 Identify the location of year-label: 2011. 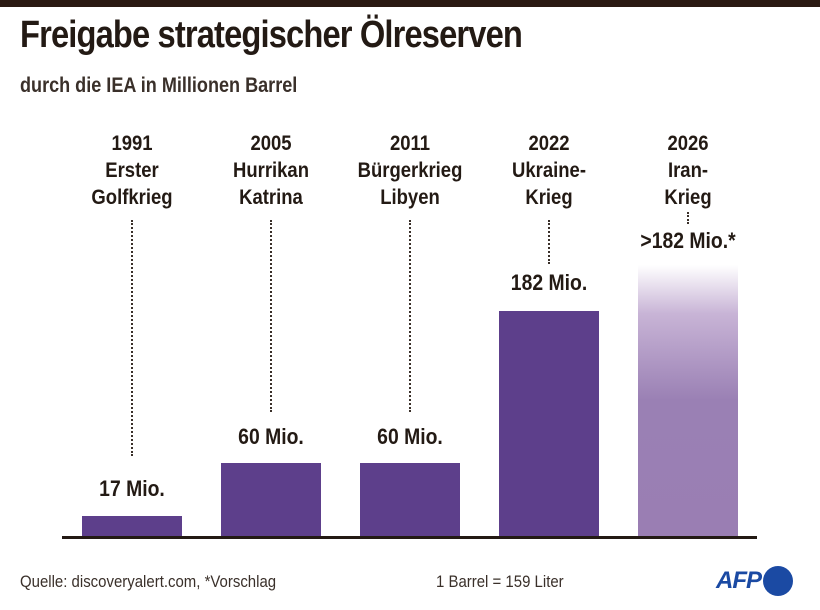
(410, 143).